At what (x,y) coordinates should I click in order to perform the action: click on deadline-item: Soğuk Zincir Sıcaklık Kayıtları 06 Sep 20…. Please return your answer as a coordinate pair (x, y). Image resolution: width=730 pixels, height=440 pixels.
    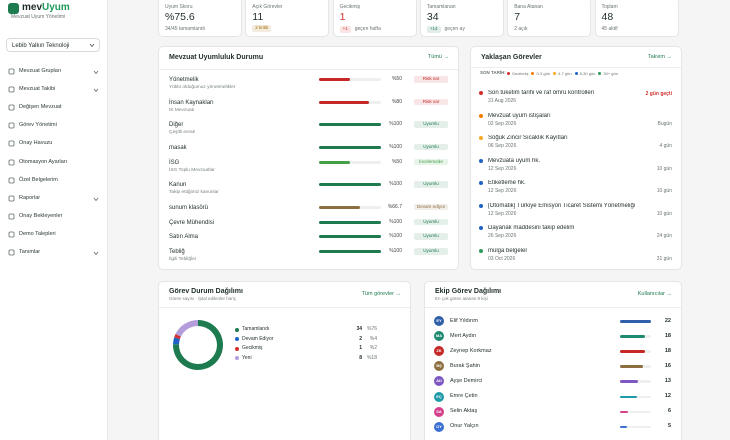
    Looking at the image, I should click on (576, 144).